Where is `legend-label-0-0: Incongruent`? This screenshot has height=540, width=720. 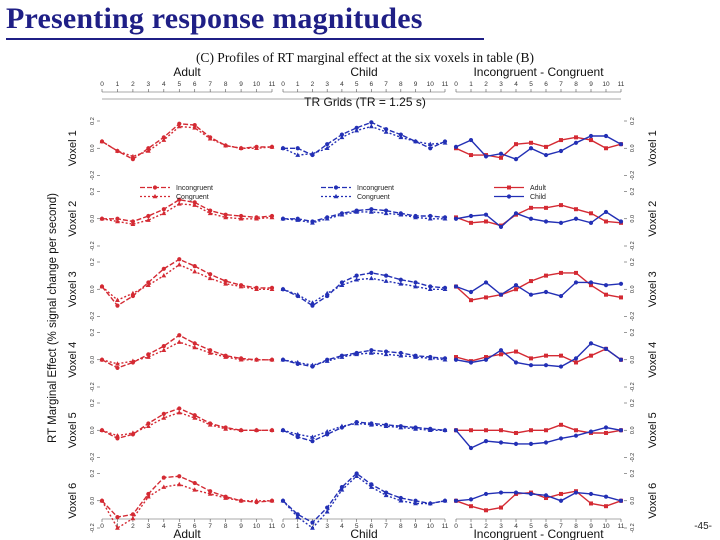
legend-label-0-0: Incongruent is located at coordinates (194, 188).